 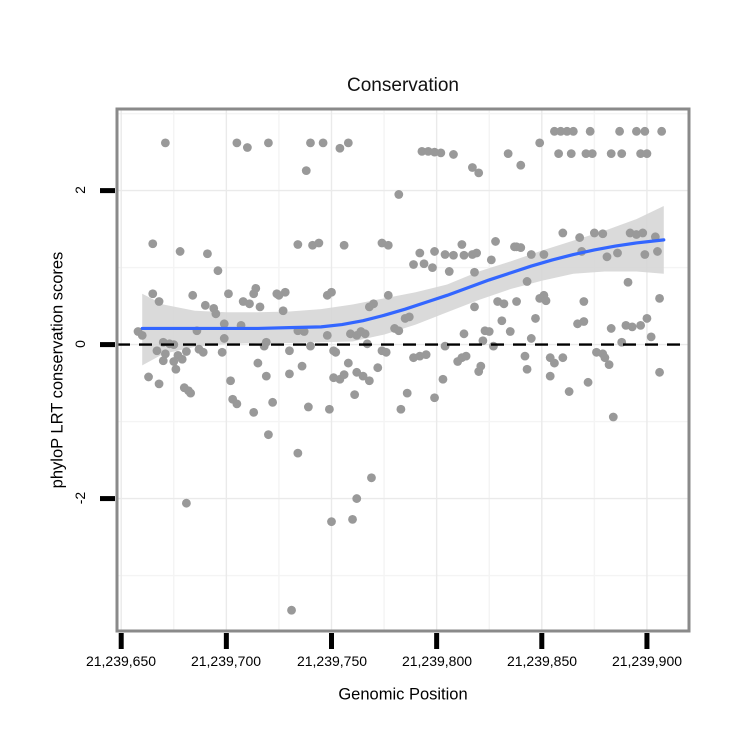 What do you see at coordinates (403, 694) in the screenshot?
I see `x-axis-label: Genomic Position` at bounding box center [403, 694].